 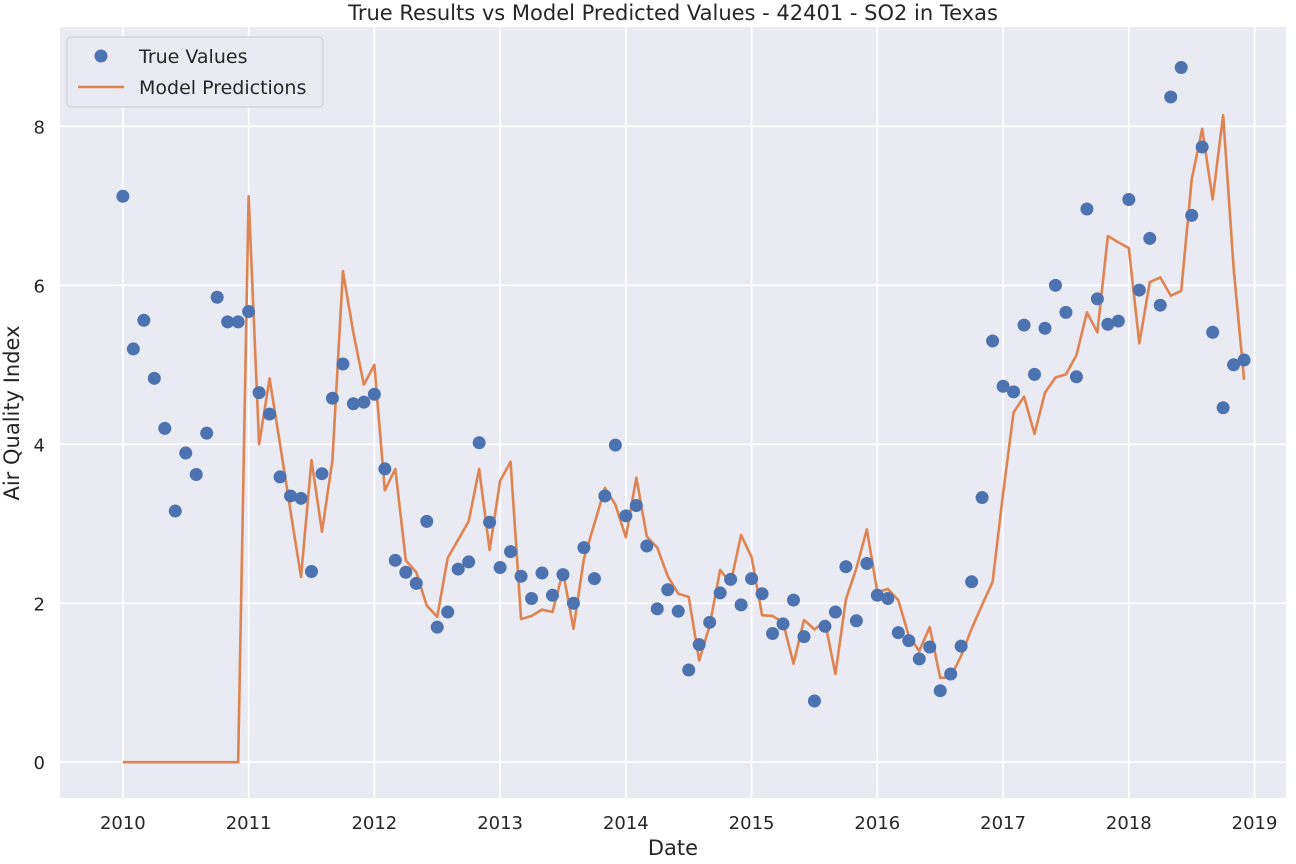 I want to click on x-tick-label: 2018, so click(x=1129, y=823).